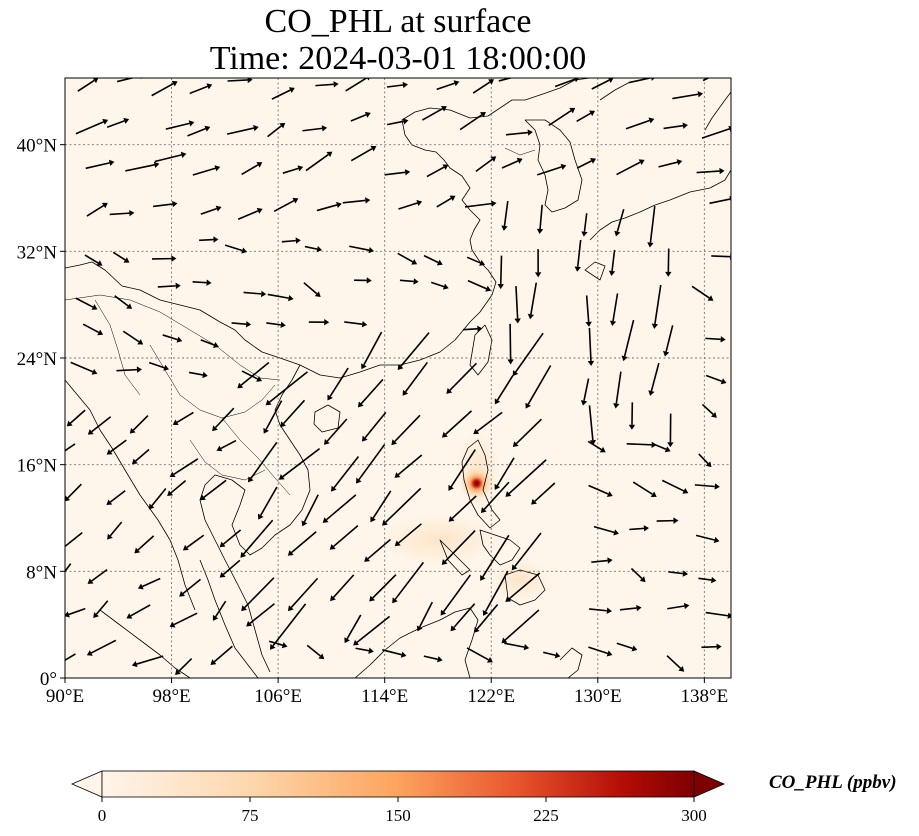 The image size is (919, 836). What do you see at coordinates (229, 618) in the screenshot?
I see `coastline-malay-peninsula` at bounding box center [229, 618].